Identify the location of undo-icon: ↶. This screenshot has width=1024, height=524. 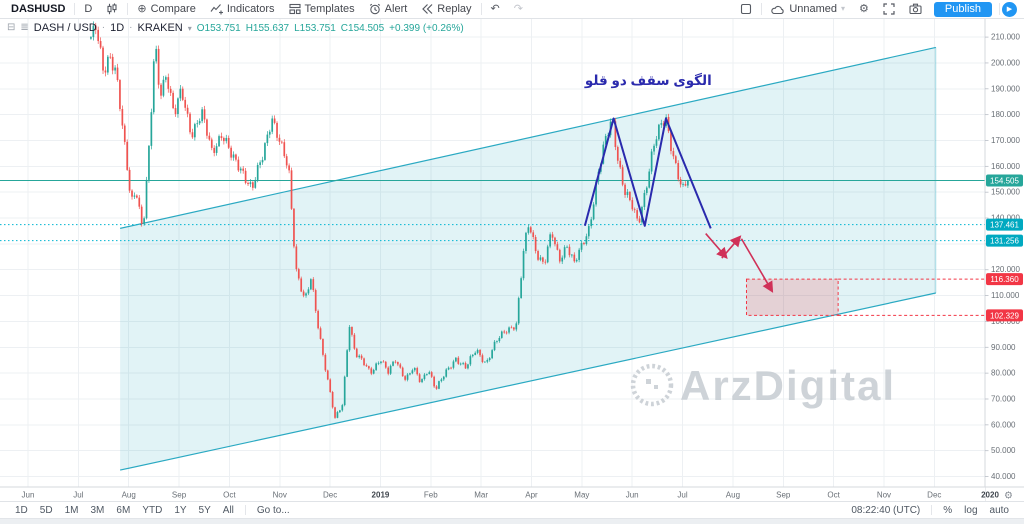
(495, 8).